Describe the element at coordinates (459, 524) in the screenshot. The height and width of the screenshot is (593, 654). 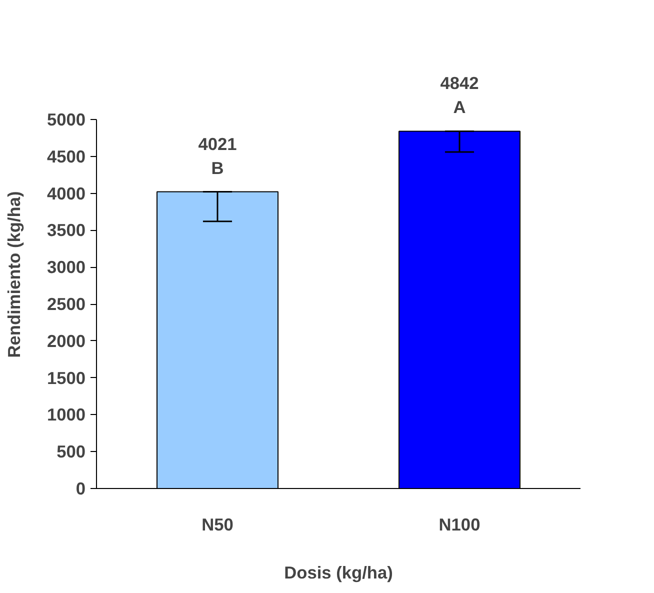
I see `x-tick-label: N100` at that location.